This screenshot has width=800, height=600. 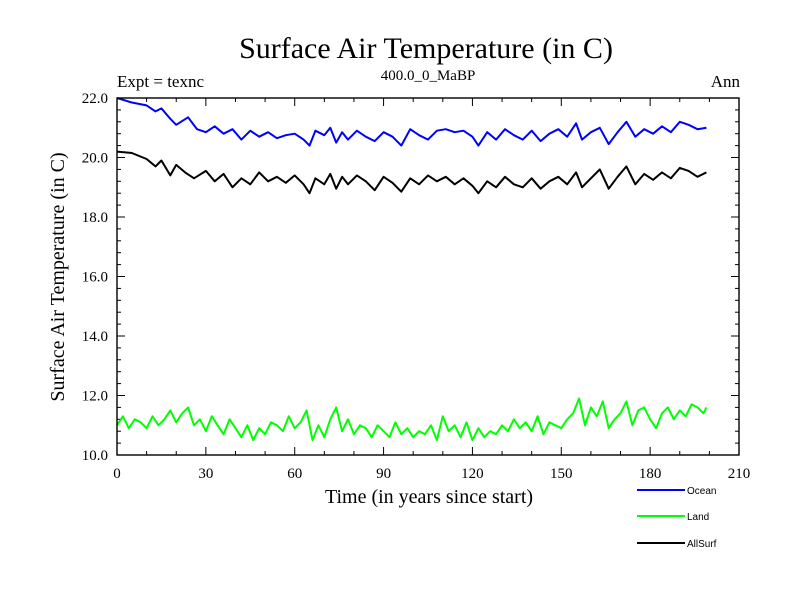 I want to click on legend-label-land: Land, so click(x=698, y=517).